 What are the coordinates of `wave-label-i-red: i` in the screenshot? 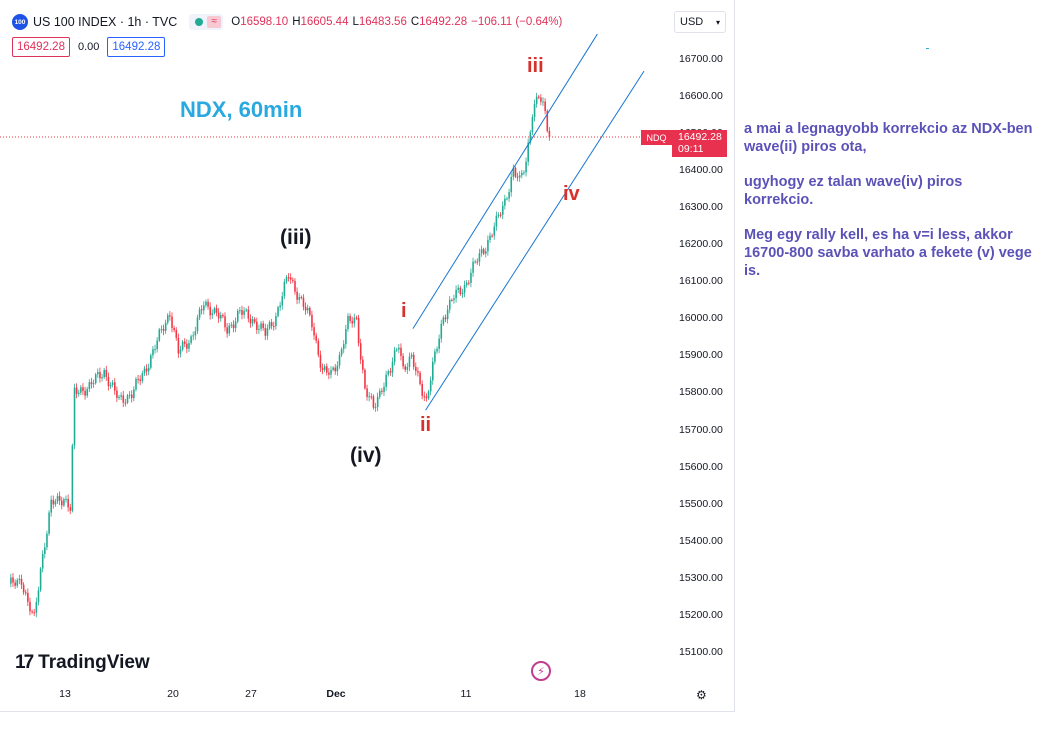 It's located at (404, 311).